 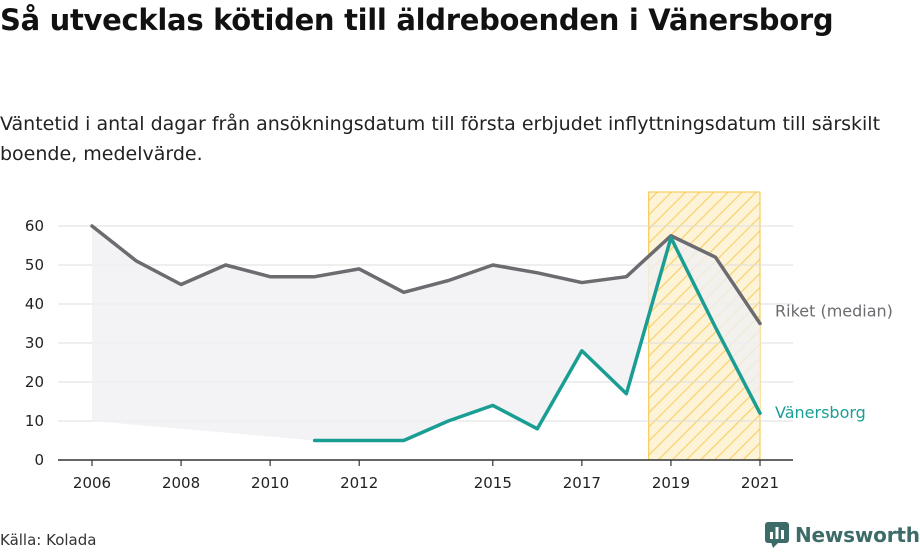 What do you see at coordinates (493, 483) in the screenshot?
I see `x-tick-label: 2015` at bounding box center [493, 483].